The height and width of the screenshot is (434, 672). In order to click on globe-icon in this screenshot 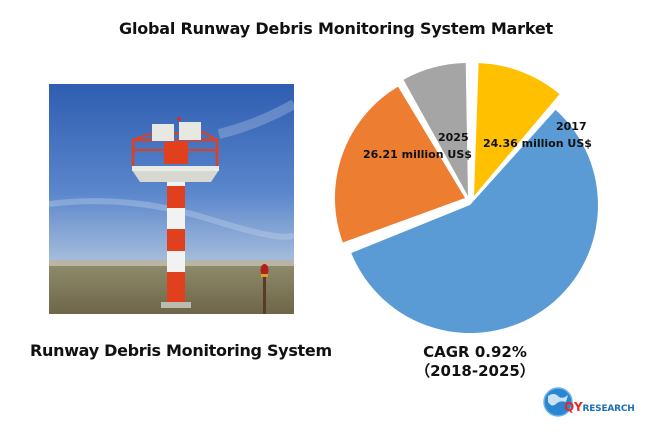, I will do `click(558, 402)`.